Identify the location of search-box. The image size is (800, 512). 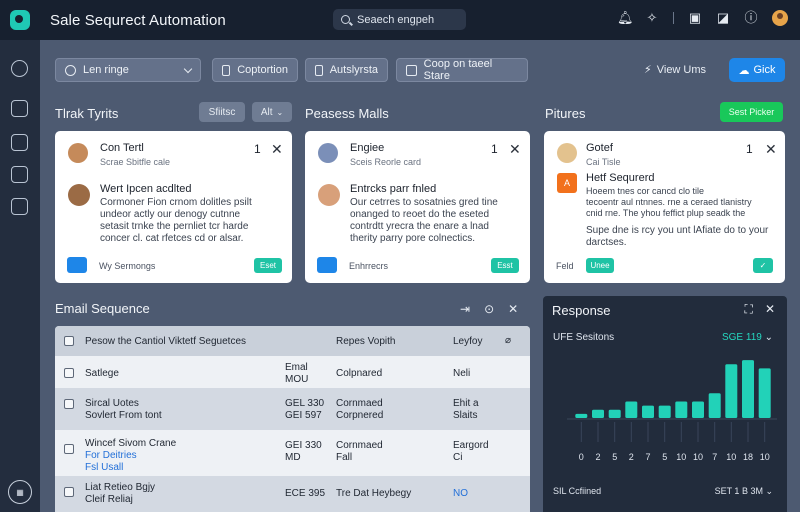
(399, 19).